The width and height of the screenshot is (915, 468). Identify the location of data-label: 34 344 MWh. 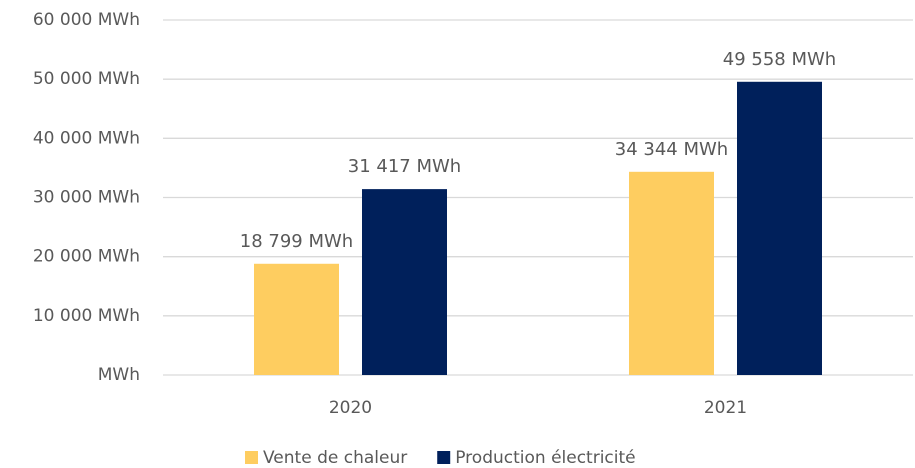
(671, 149).